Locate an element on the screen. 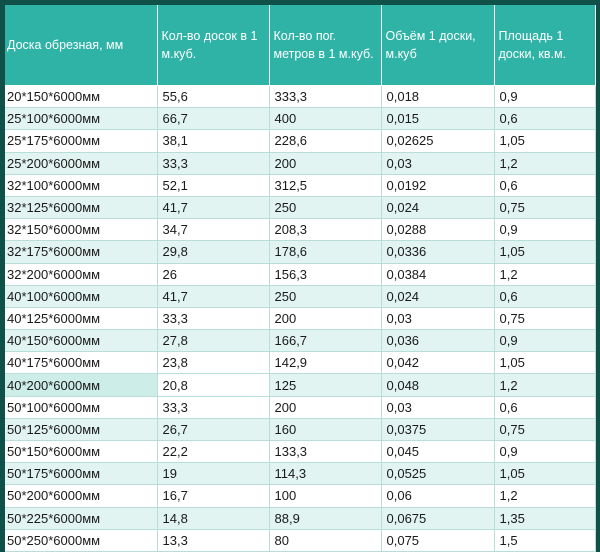 The height and width of the screenshot is (552, 600). table-row: 40*175*6000мм 23,8 142,9 0,042 1,05 is located at coordinates (300, 363).